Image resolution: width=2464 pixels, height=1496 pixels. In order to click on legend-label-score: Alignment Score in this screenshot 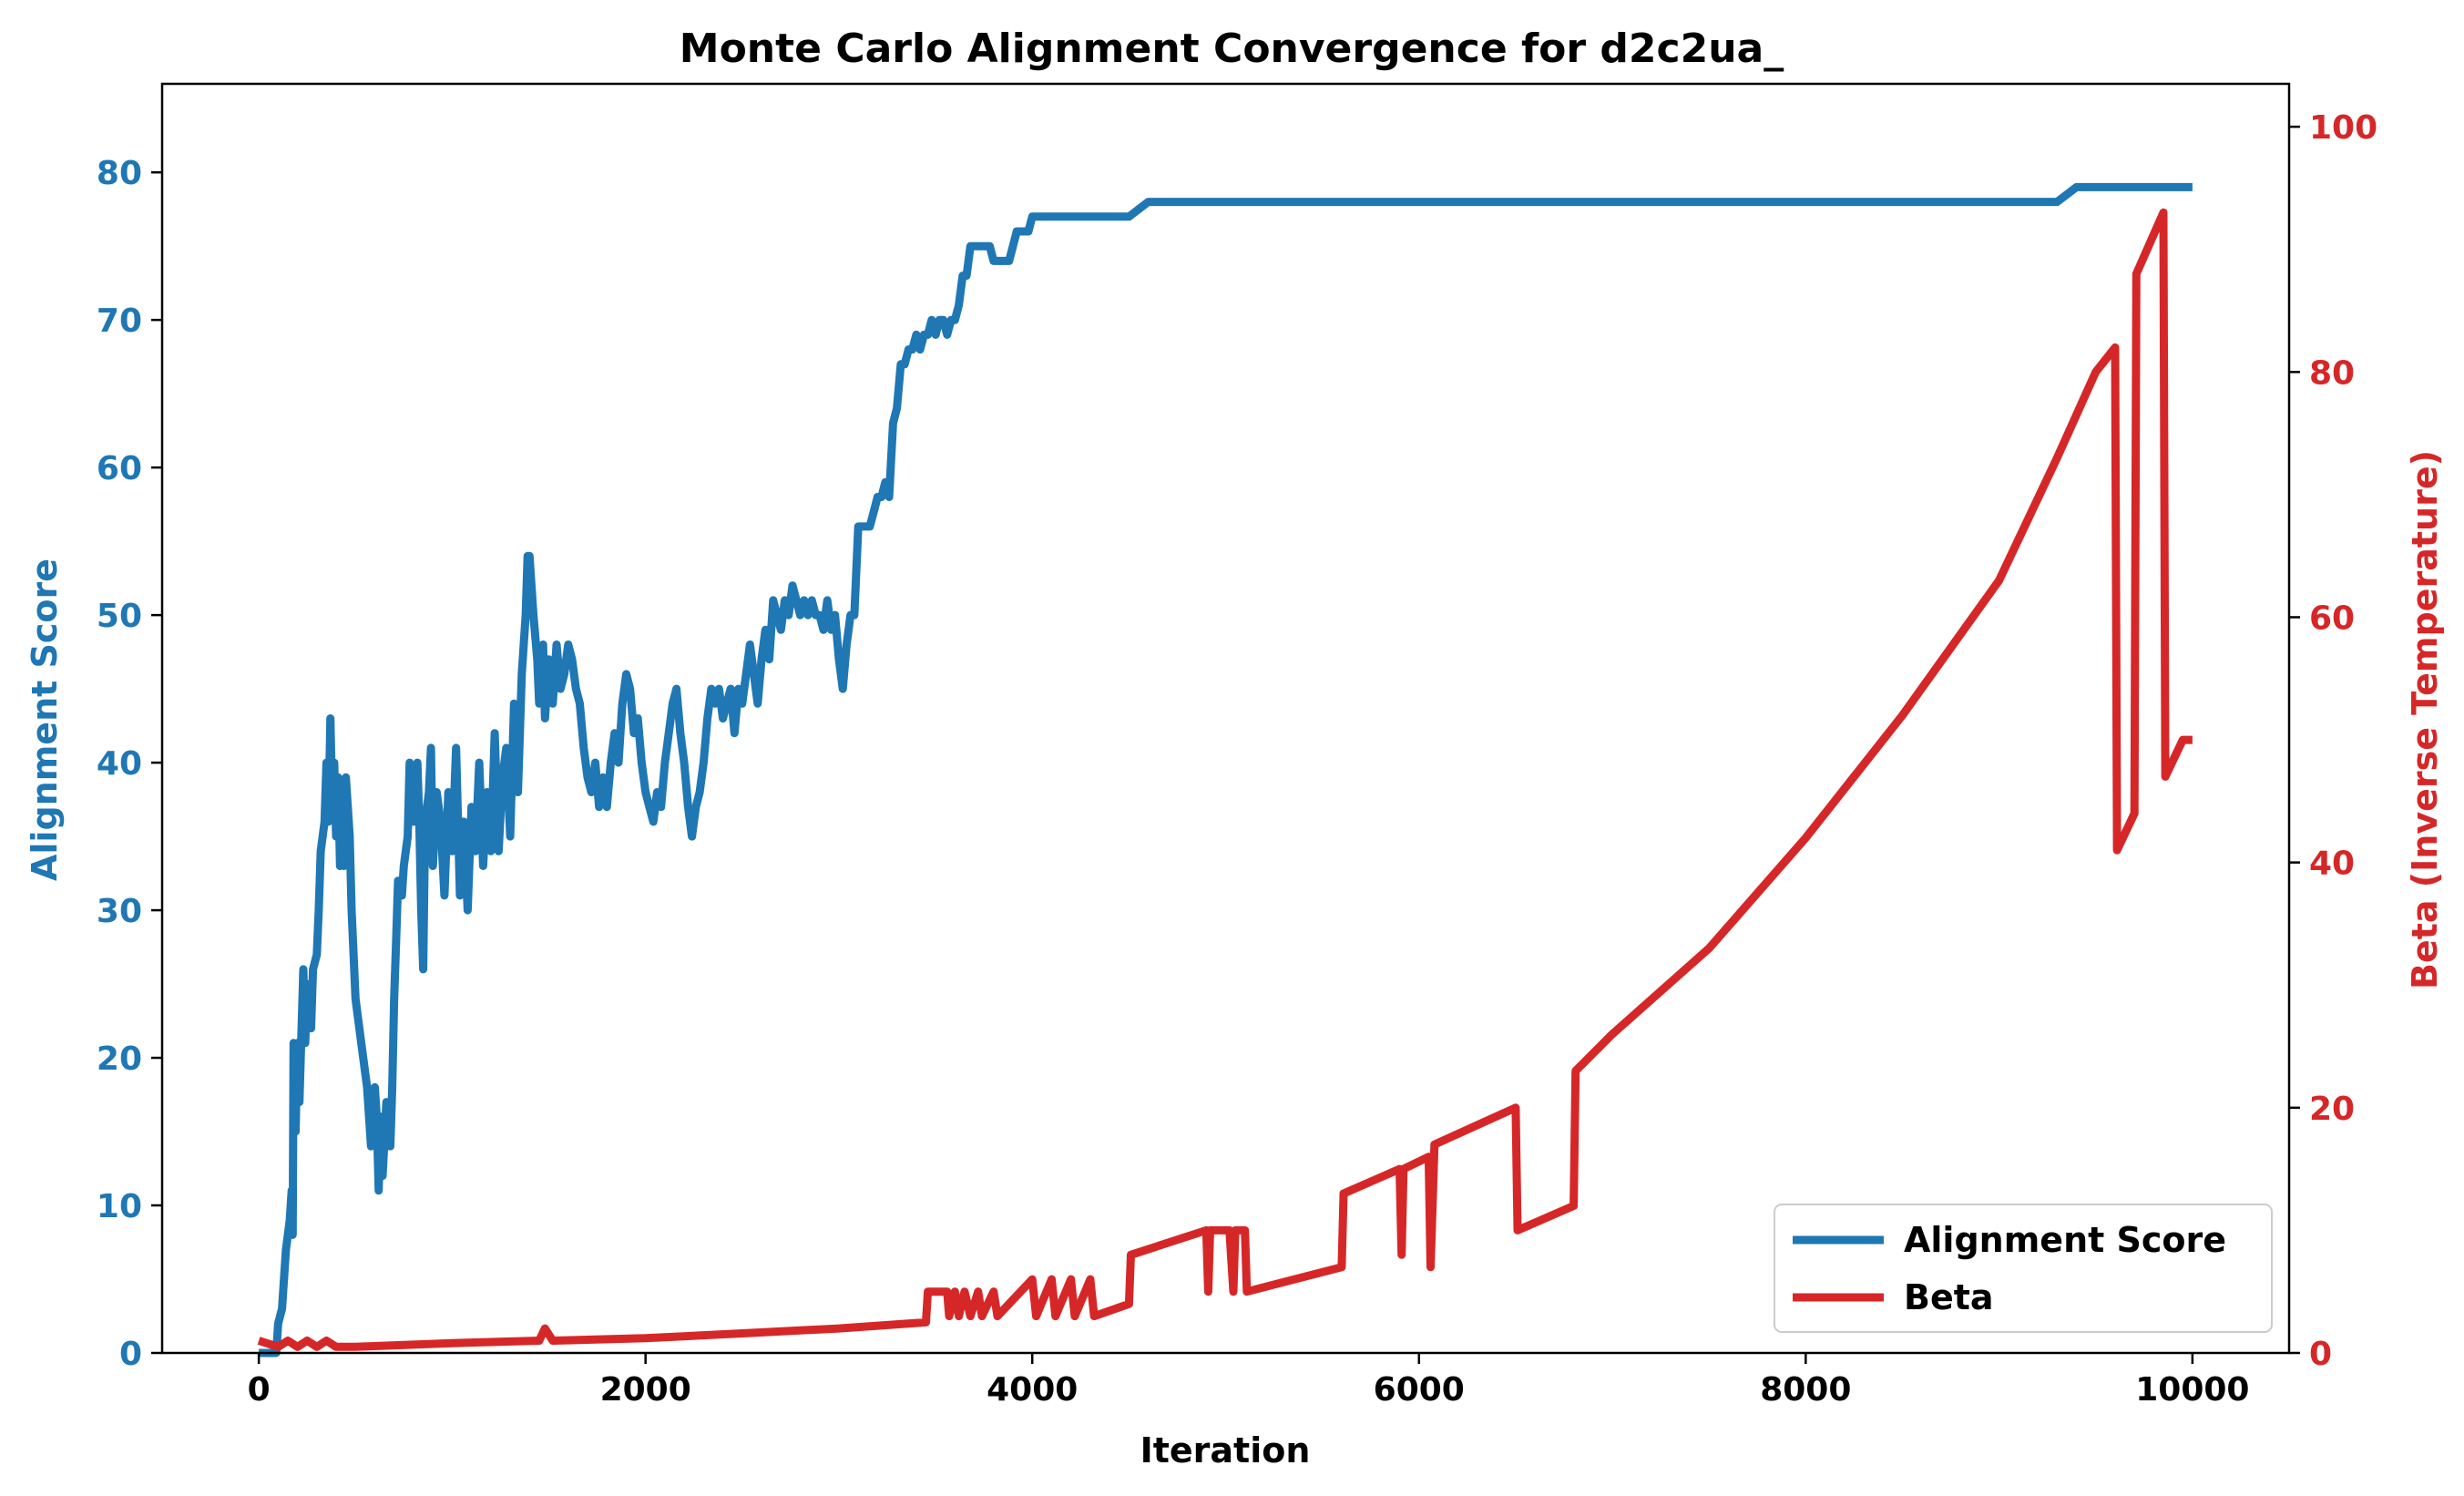, I will do `click(2065, 1240)`.